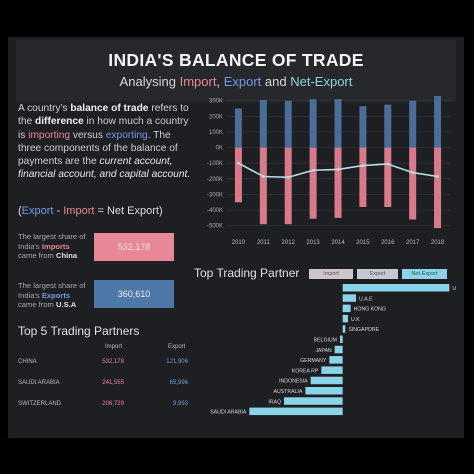 This screenshot has width=474, height=474. I want to click on export-share-value: 360,610, so click(134, 294).